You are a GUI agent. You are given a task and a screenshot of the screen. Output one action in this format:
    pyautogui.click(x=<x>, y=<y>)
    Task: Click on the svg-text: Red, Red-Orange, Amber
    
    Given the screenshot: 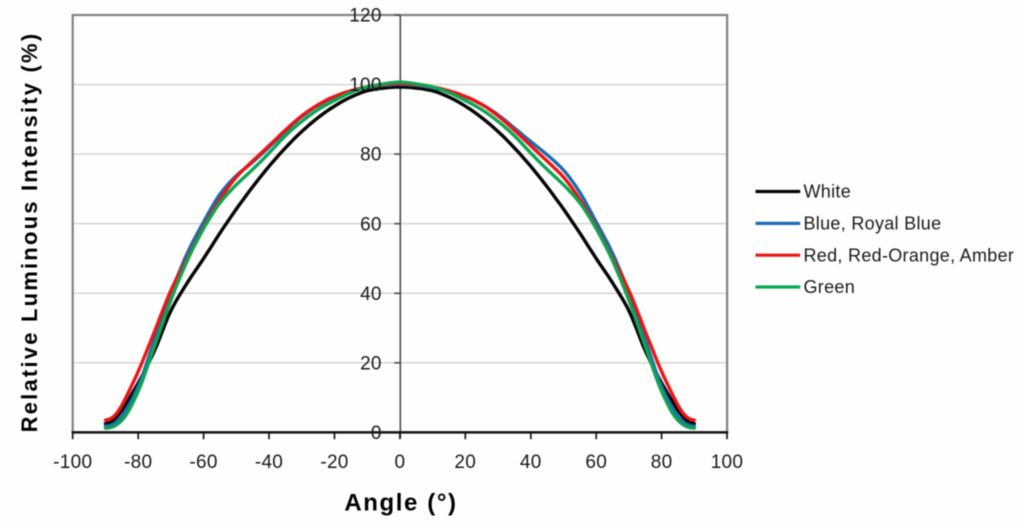 What is the action you would take?
    pyautogui.click(x=909, y=255)
    